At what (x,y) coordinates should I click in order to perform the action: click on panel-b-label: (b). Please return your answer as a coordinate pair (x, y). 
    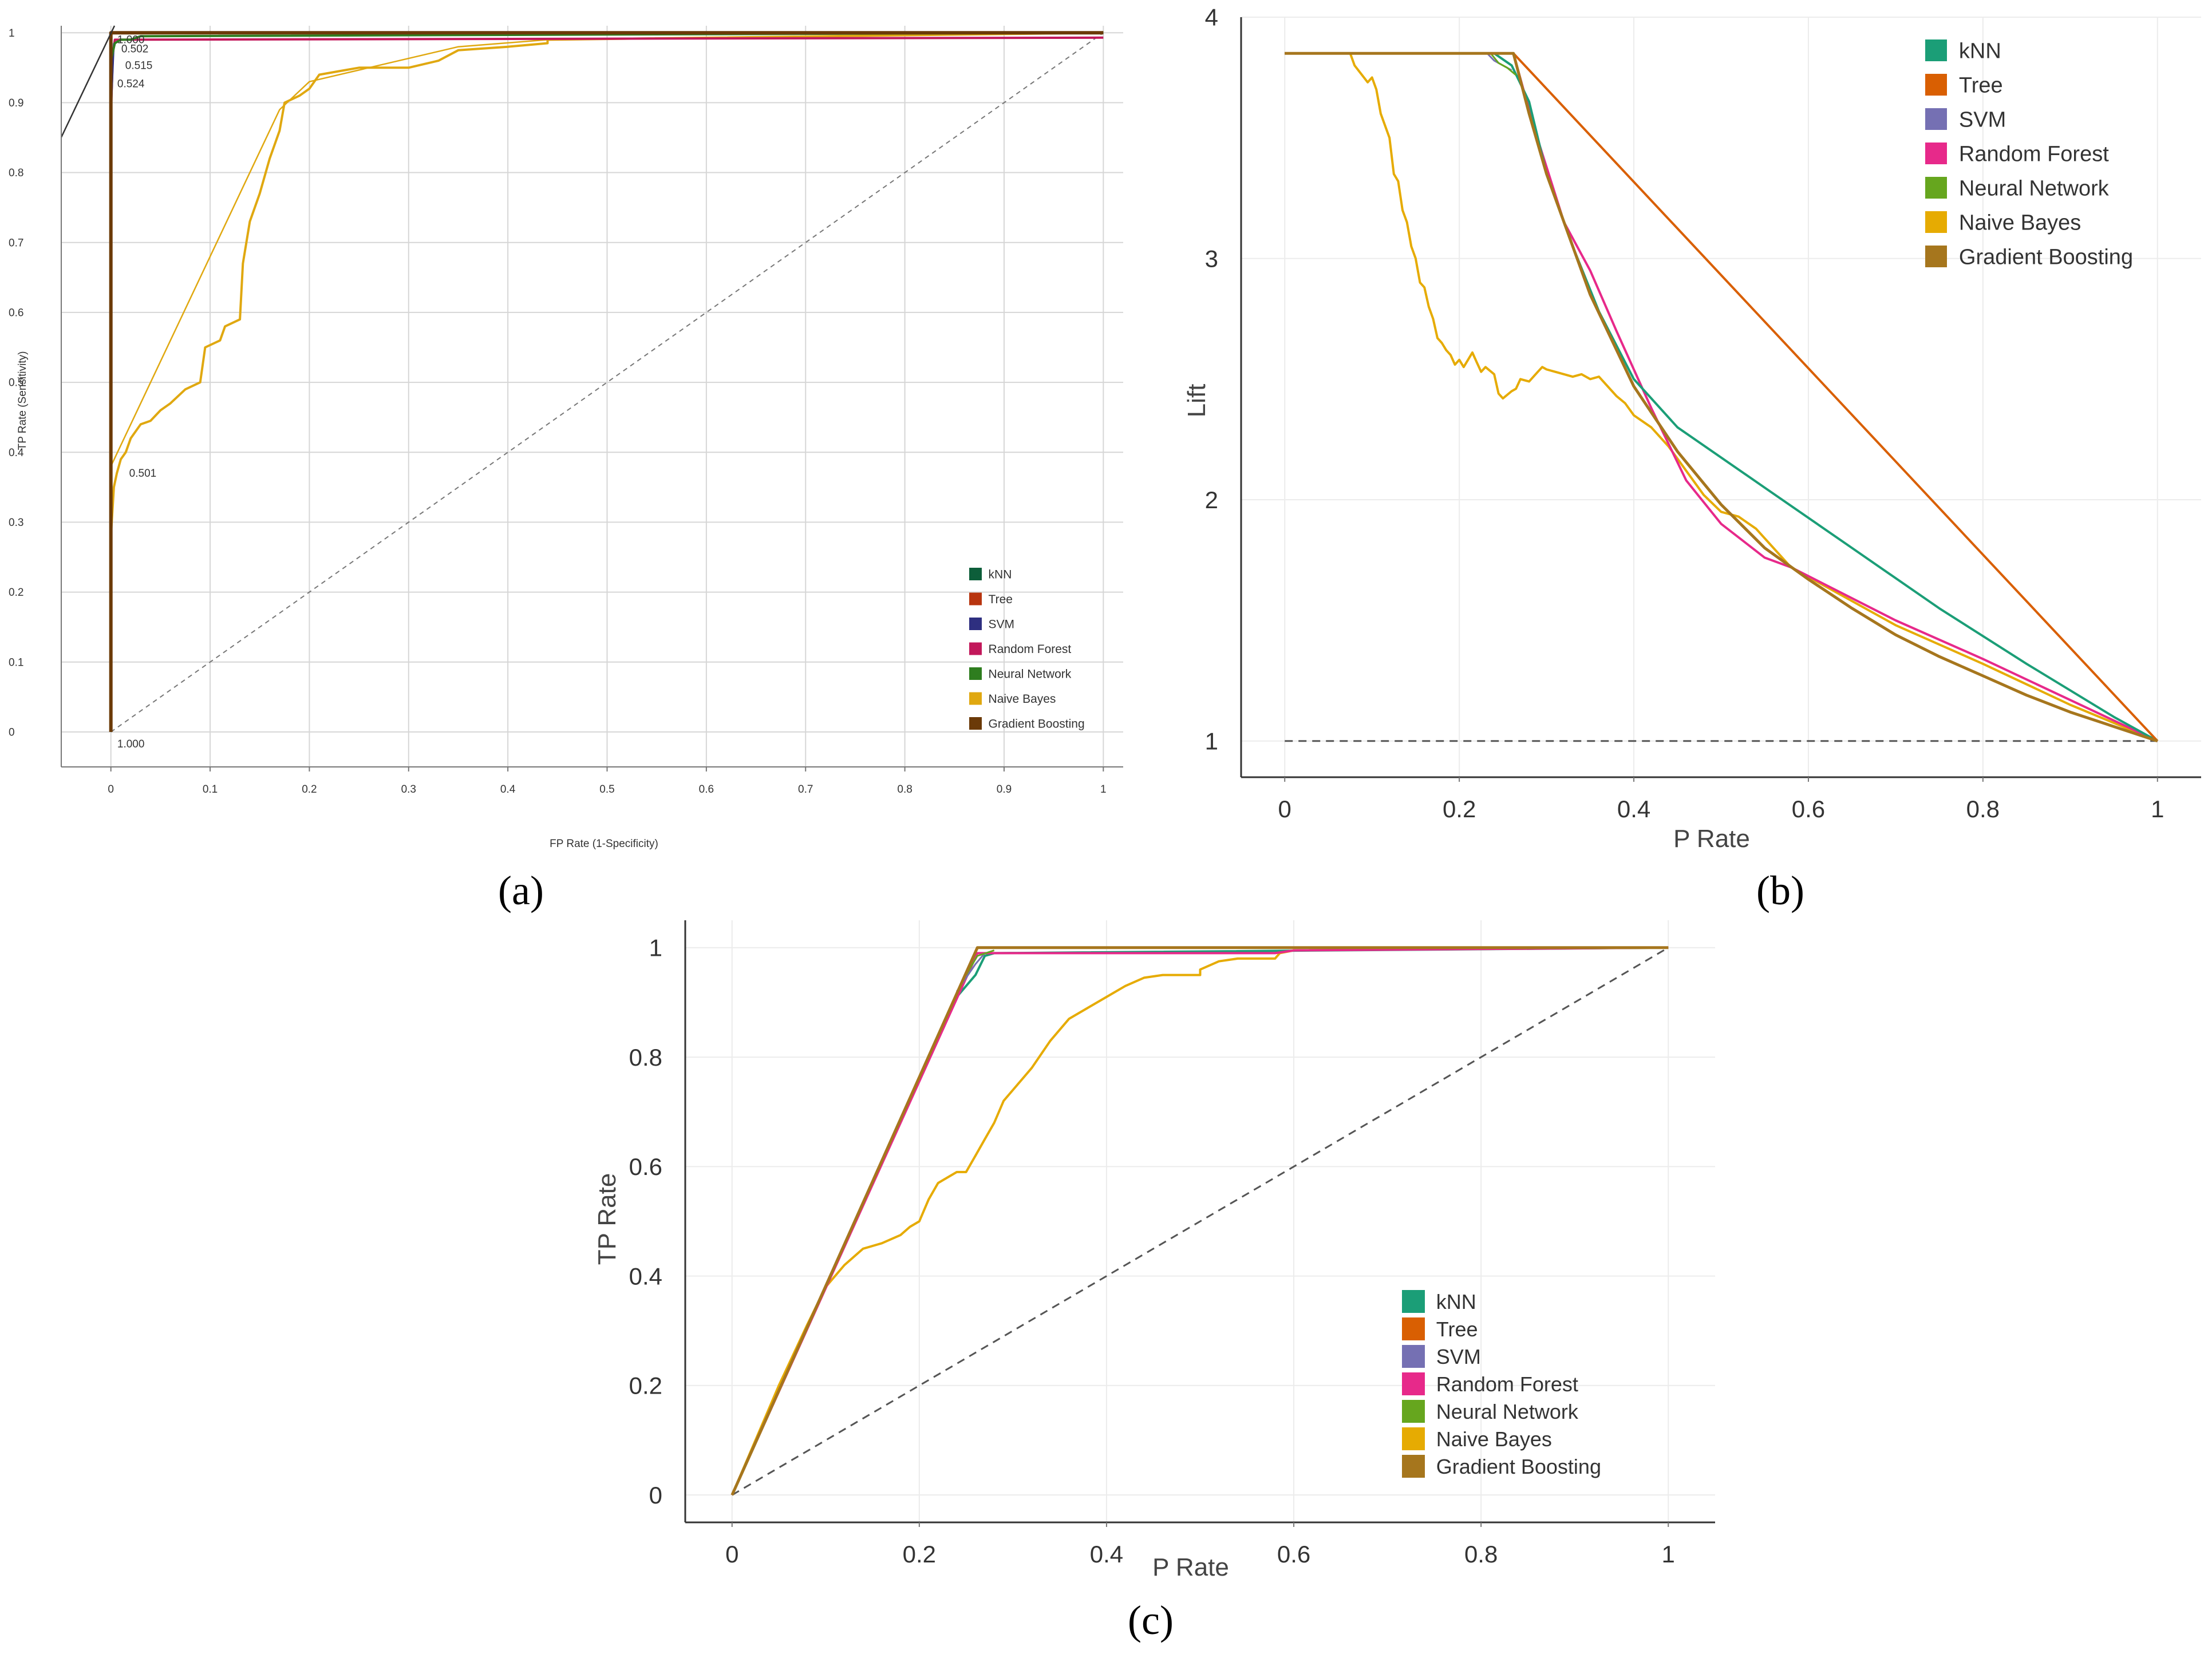
    Looking at the image, I should click on (1780, 890).